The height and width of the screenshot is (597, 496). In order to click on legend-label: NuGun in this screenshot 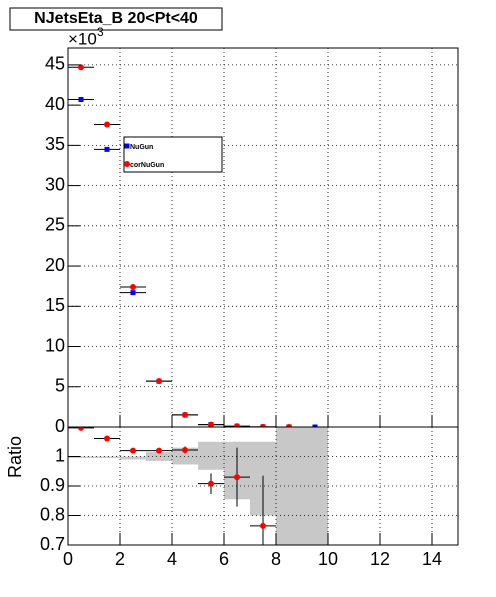, I will do `click(141, 147)`.